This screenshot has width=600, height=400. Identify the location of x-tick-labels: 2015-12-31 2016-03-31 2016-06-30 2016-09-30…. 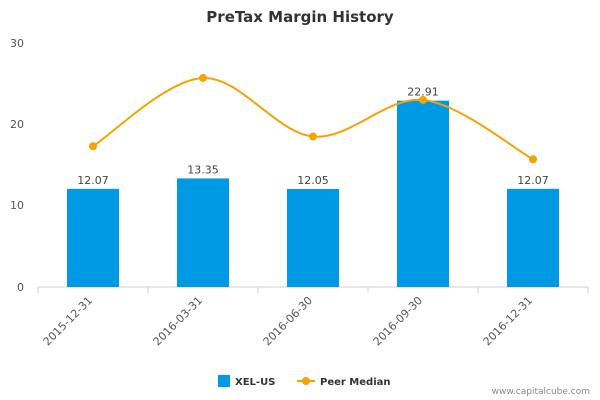
(288, 321).